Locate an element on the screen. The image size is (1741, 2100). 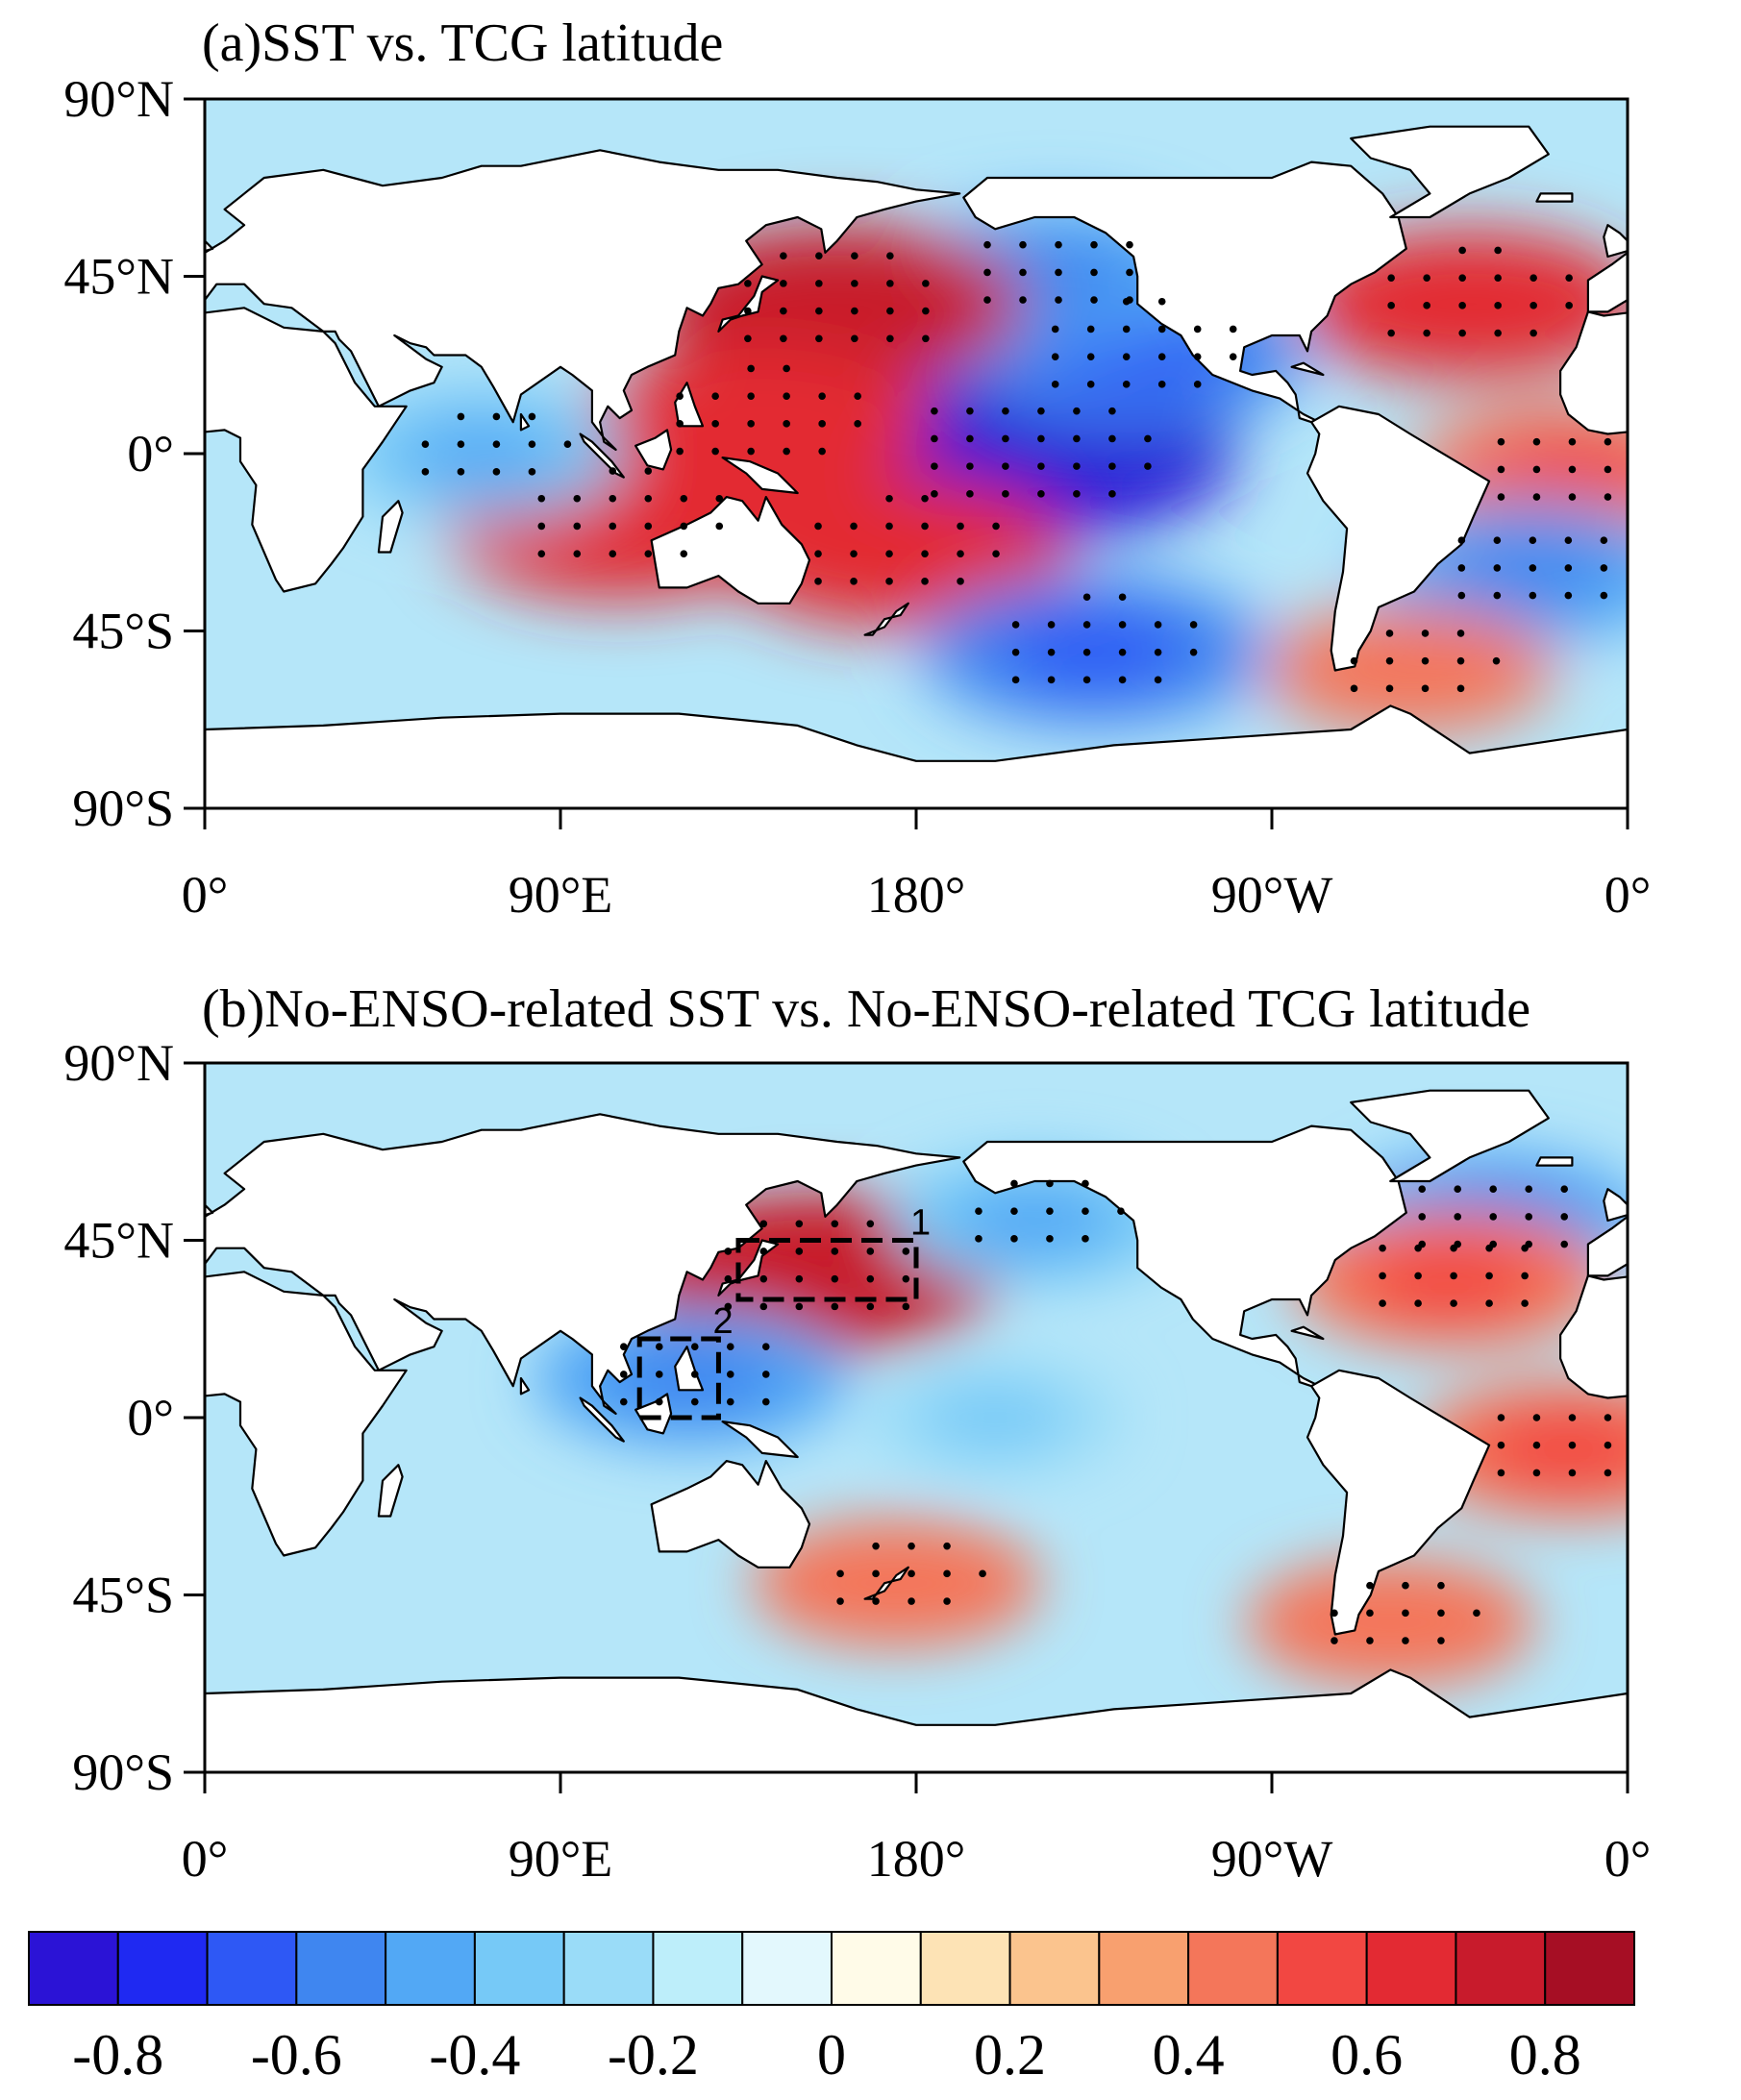
panel-a-title: (a)SST vs. TCG latitude is located at coordinates (462, 43).